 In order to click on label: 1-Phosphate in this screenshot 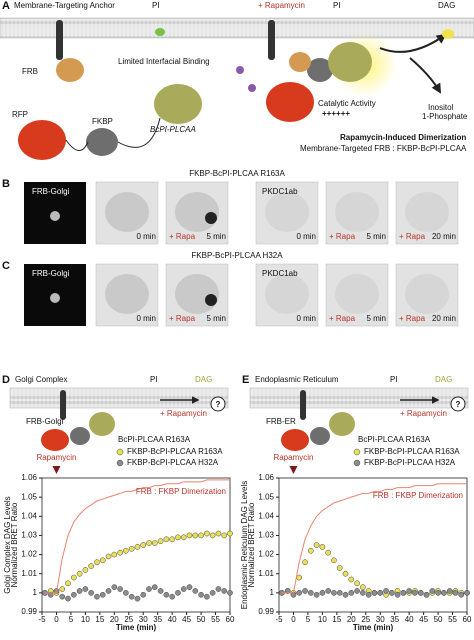, I will do `click(445, 116)`.